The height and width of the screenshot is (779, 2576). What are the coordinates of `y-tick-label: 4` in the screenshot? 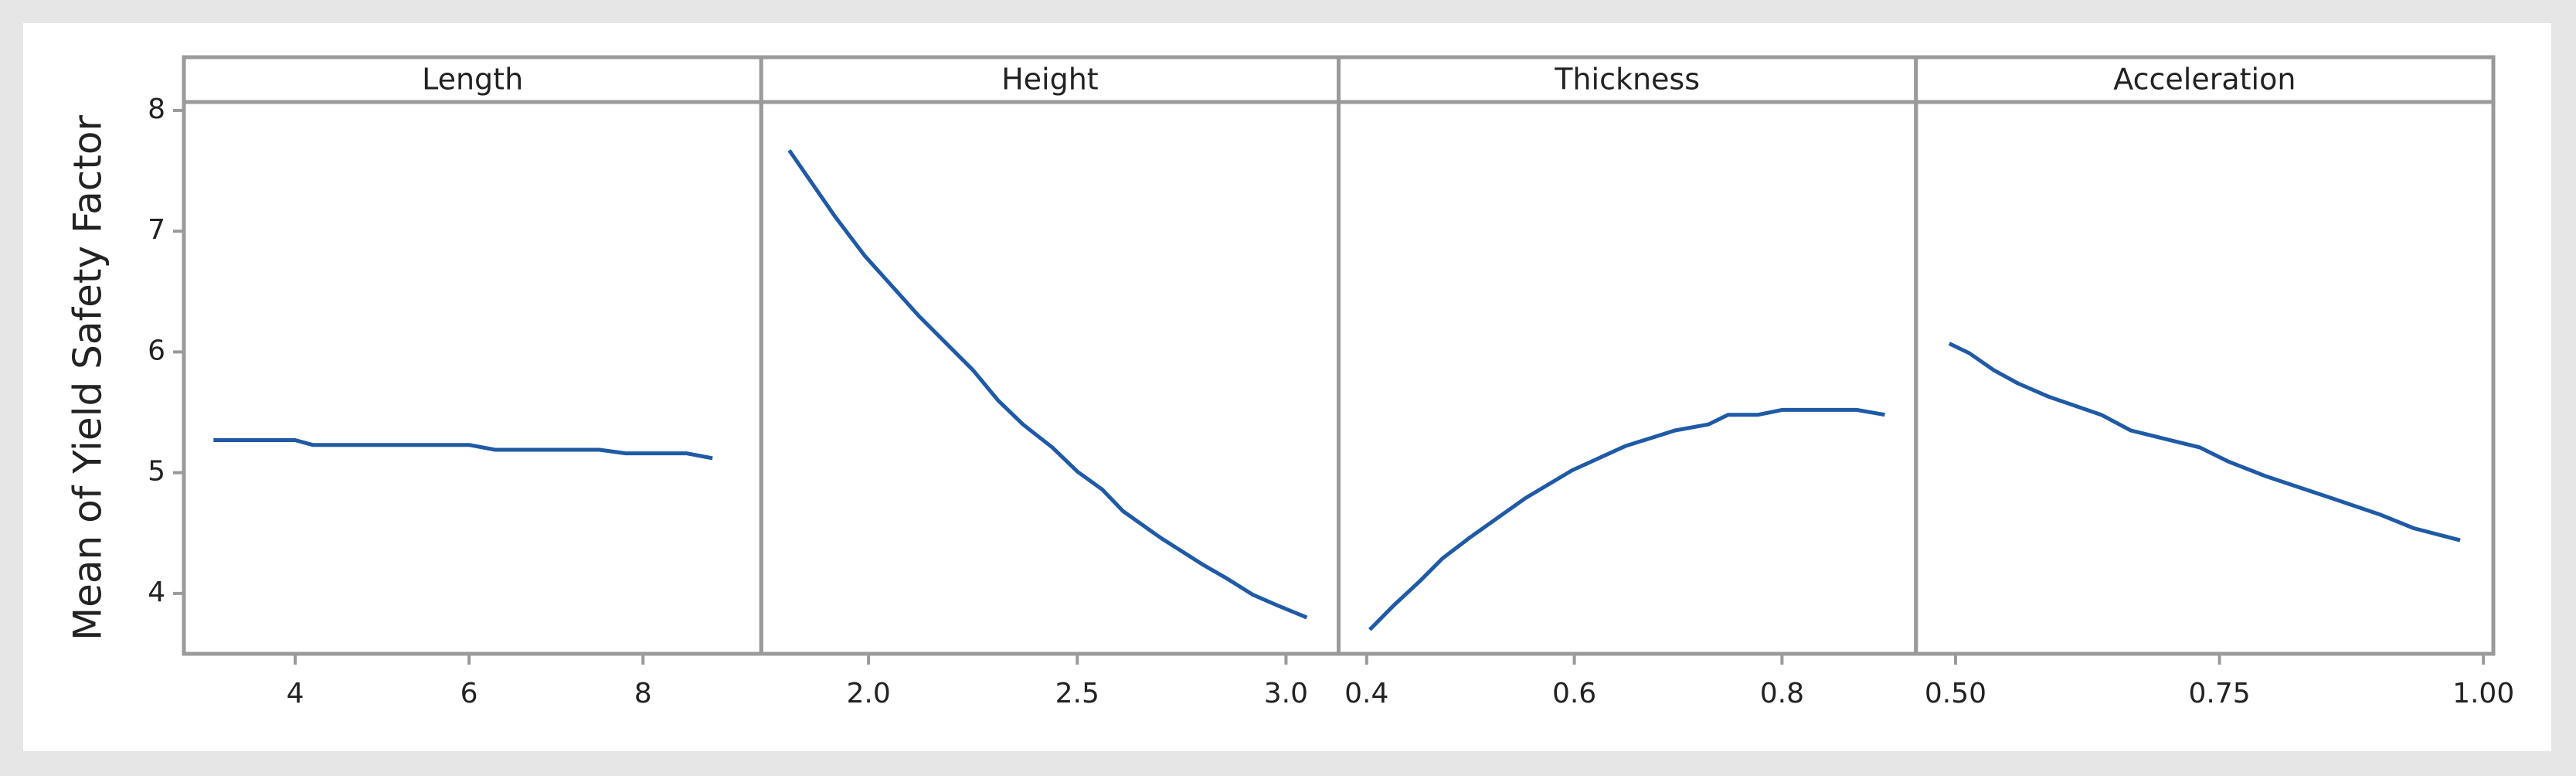 It's located at (156, 592).